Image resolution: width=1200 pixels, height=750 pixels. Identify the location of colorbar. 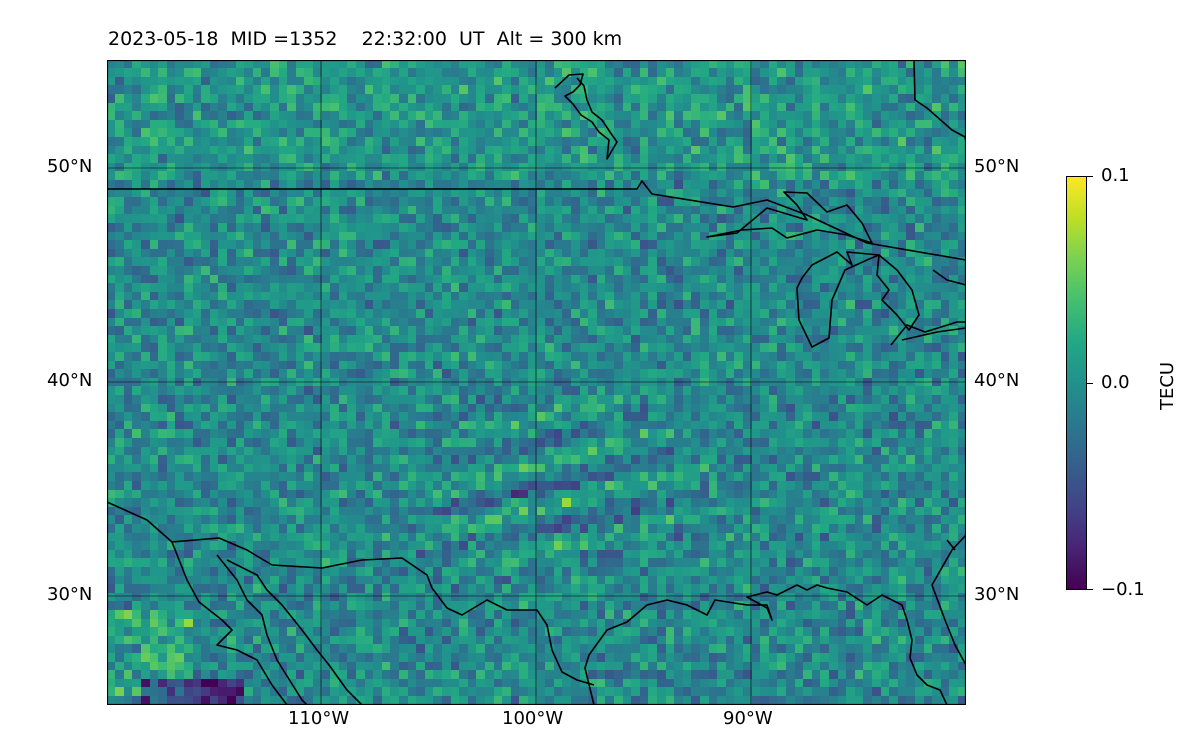
(1076, 383).